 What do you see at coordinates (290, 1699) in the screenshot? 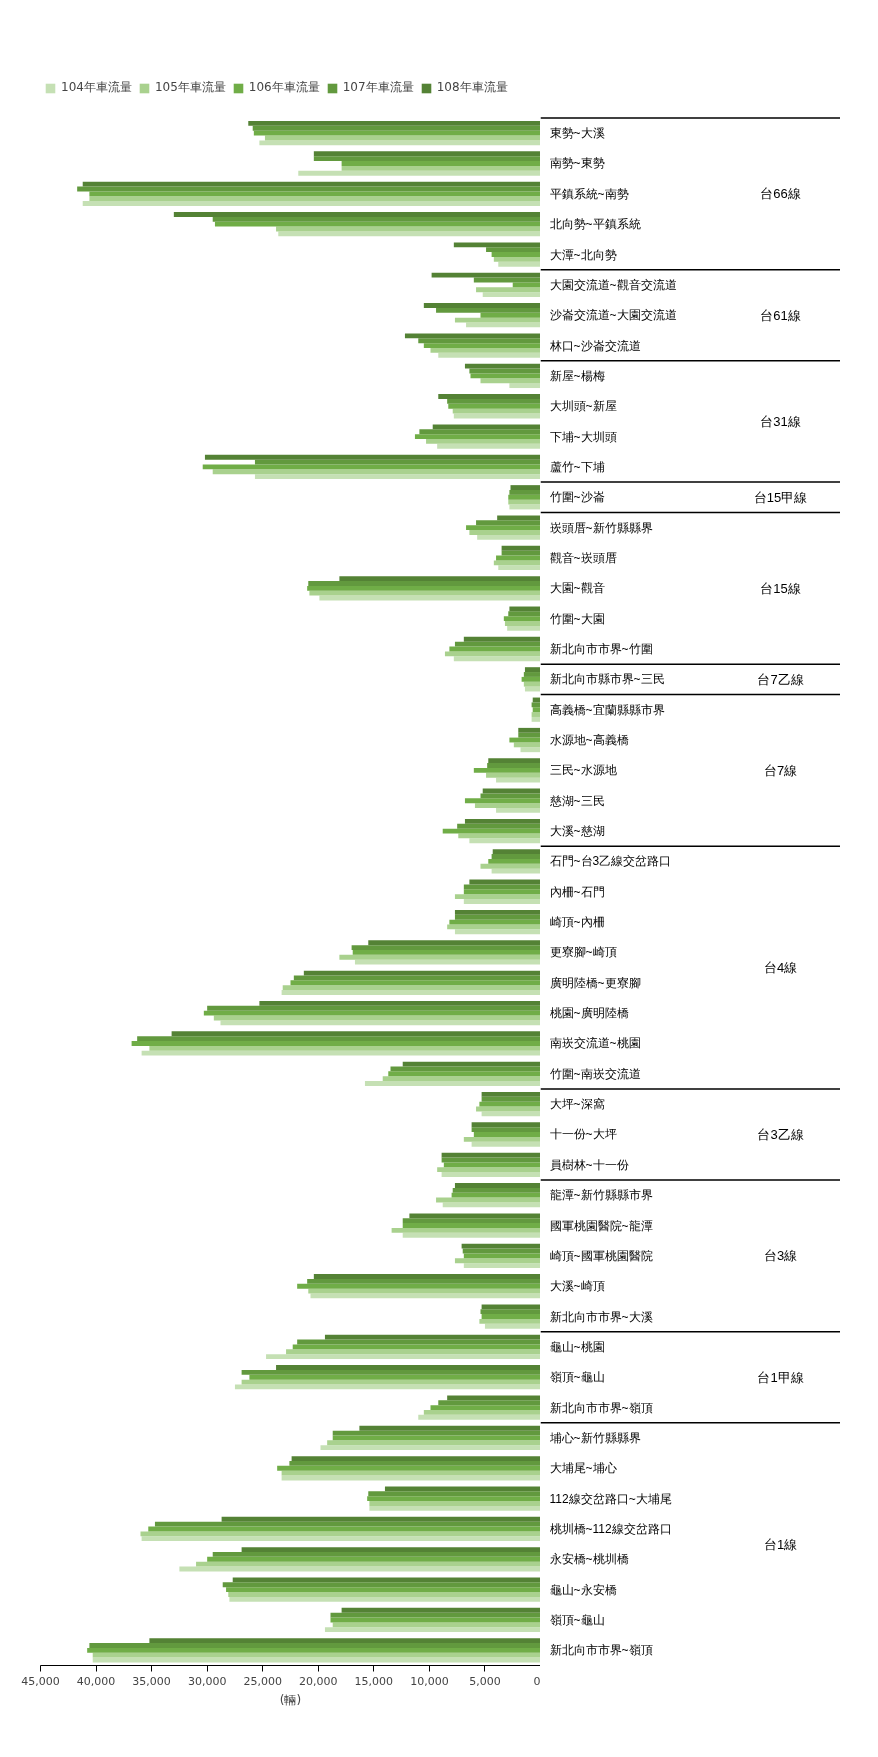
I see `x-axis-title: (輛)` at bounding box center [290, 1699].